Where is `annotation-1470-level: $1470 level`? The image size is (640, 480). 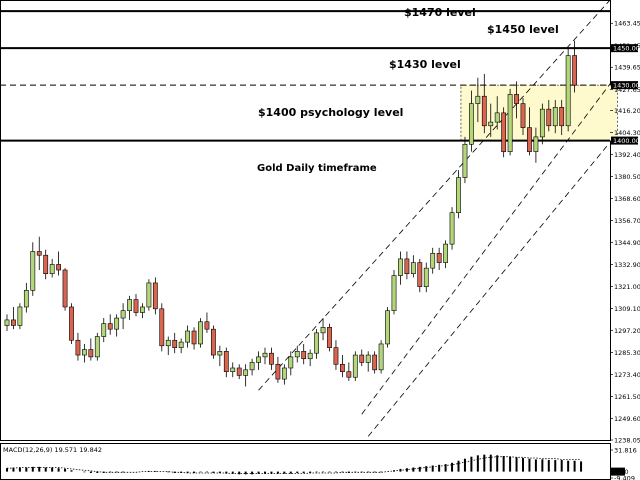
annotation-1470-level: $1470 level is located at coordinates (440, 12).